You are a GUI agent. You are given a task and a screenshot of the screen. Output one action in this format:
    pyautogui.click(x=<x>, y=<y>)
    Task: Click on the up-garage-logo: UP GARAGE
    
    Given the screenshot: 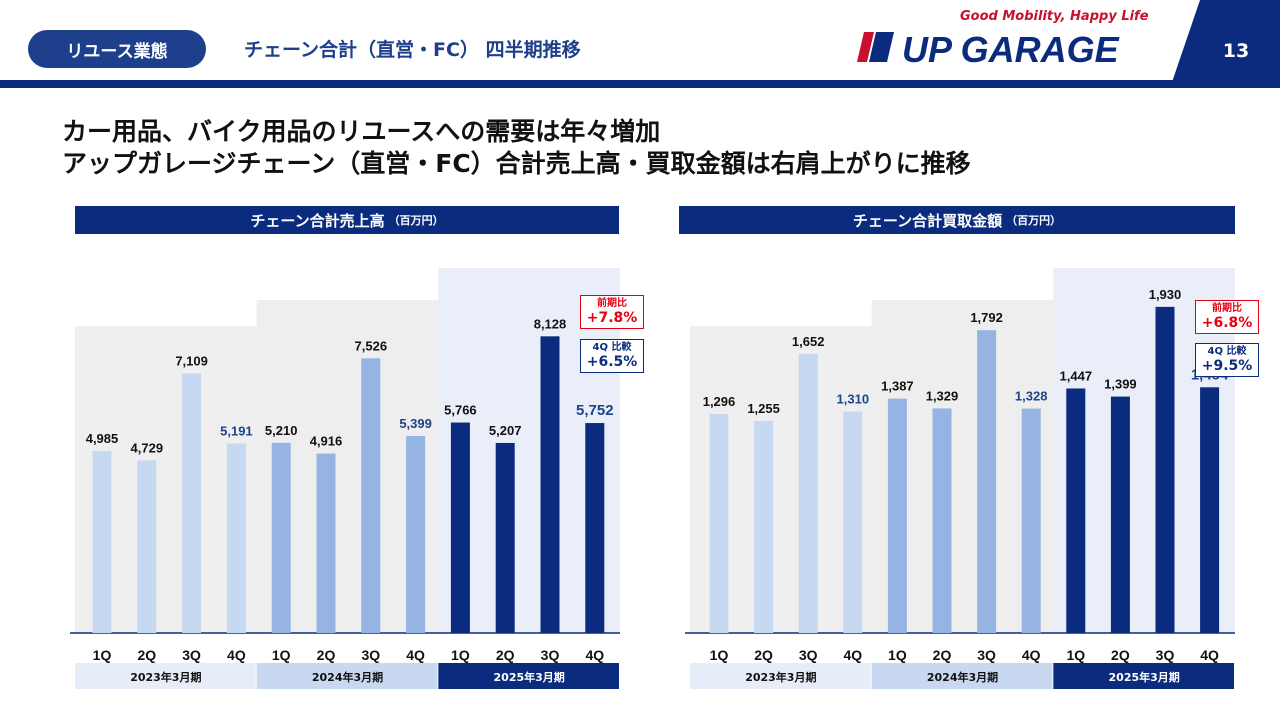 What is the action you would take?
    pyautogui.click(x=988, y=49)
    